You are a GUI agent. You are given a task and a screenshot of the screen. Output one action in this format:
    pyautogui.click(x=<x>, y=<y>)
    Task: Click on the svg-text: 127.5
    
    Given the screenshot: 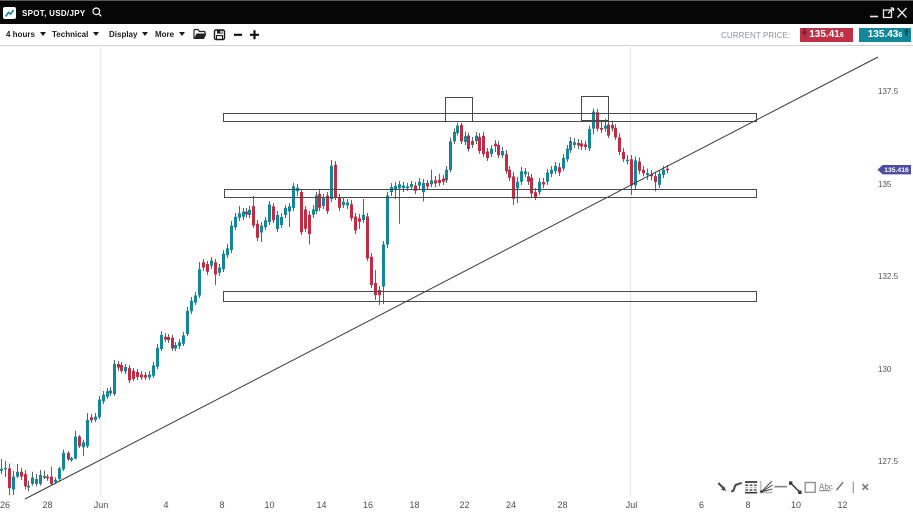 What is the action you would take?
    pyautogui.click(x=888, y=461)
    